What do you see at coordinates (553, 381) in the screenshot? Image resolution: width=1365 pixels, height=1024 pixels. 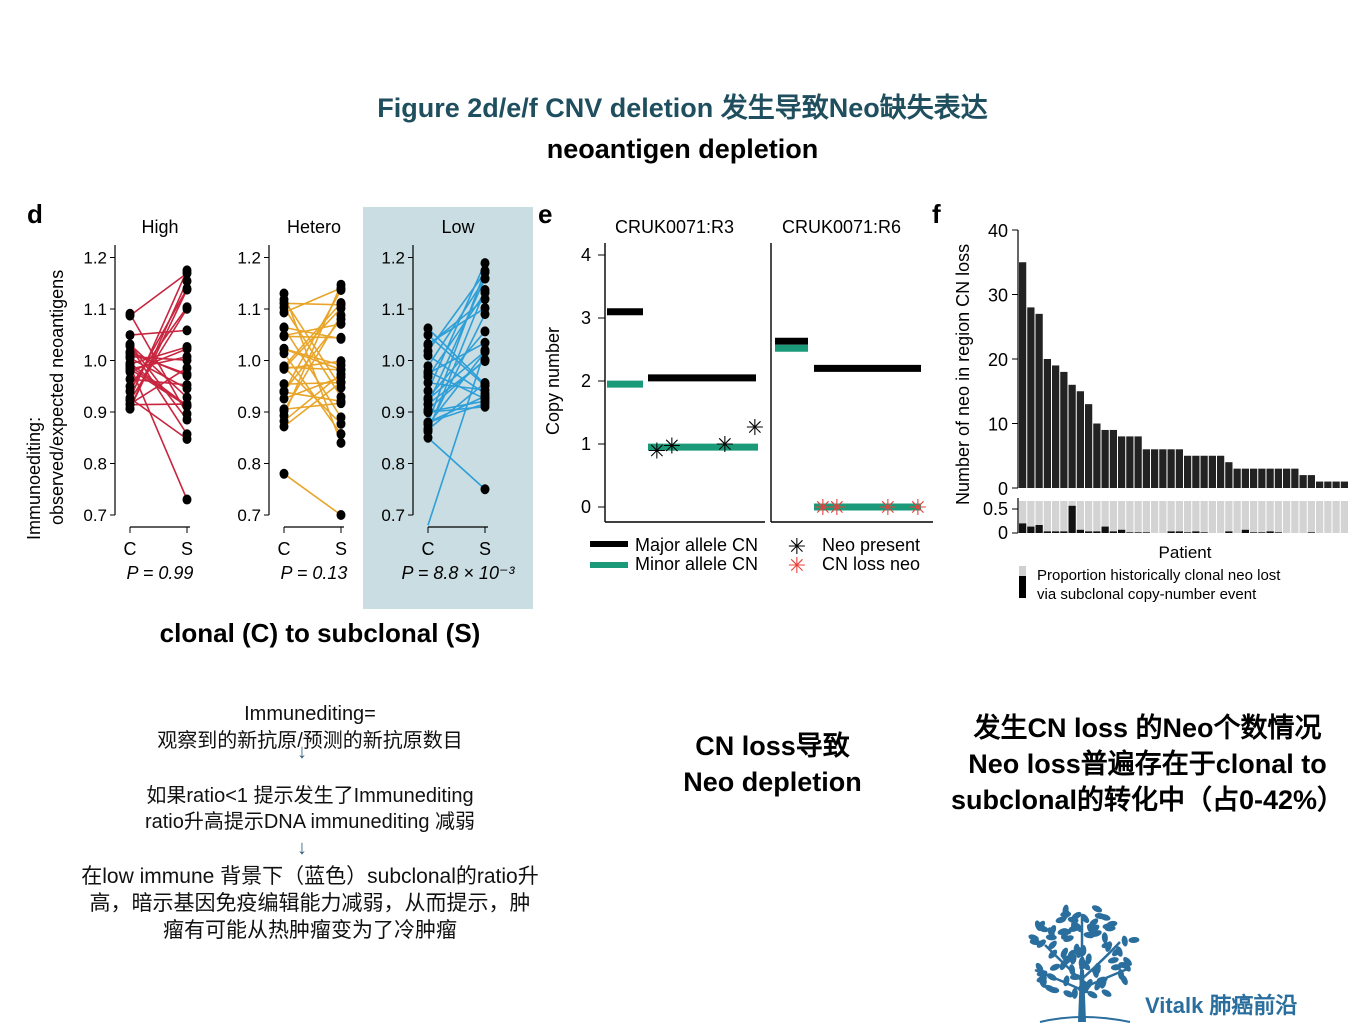 I see `panel-e-ylabel: Copy number` at bounding box center [553, 381].